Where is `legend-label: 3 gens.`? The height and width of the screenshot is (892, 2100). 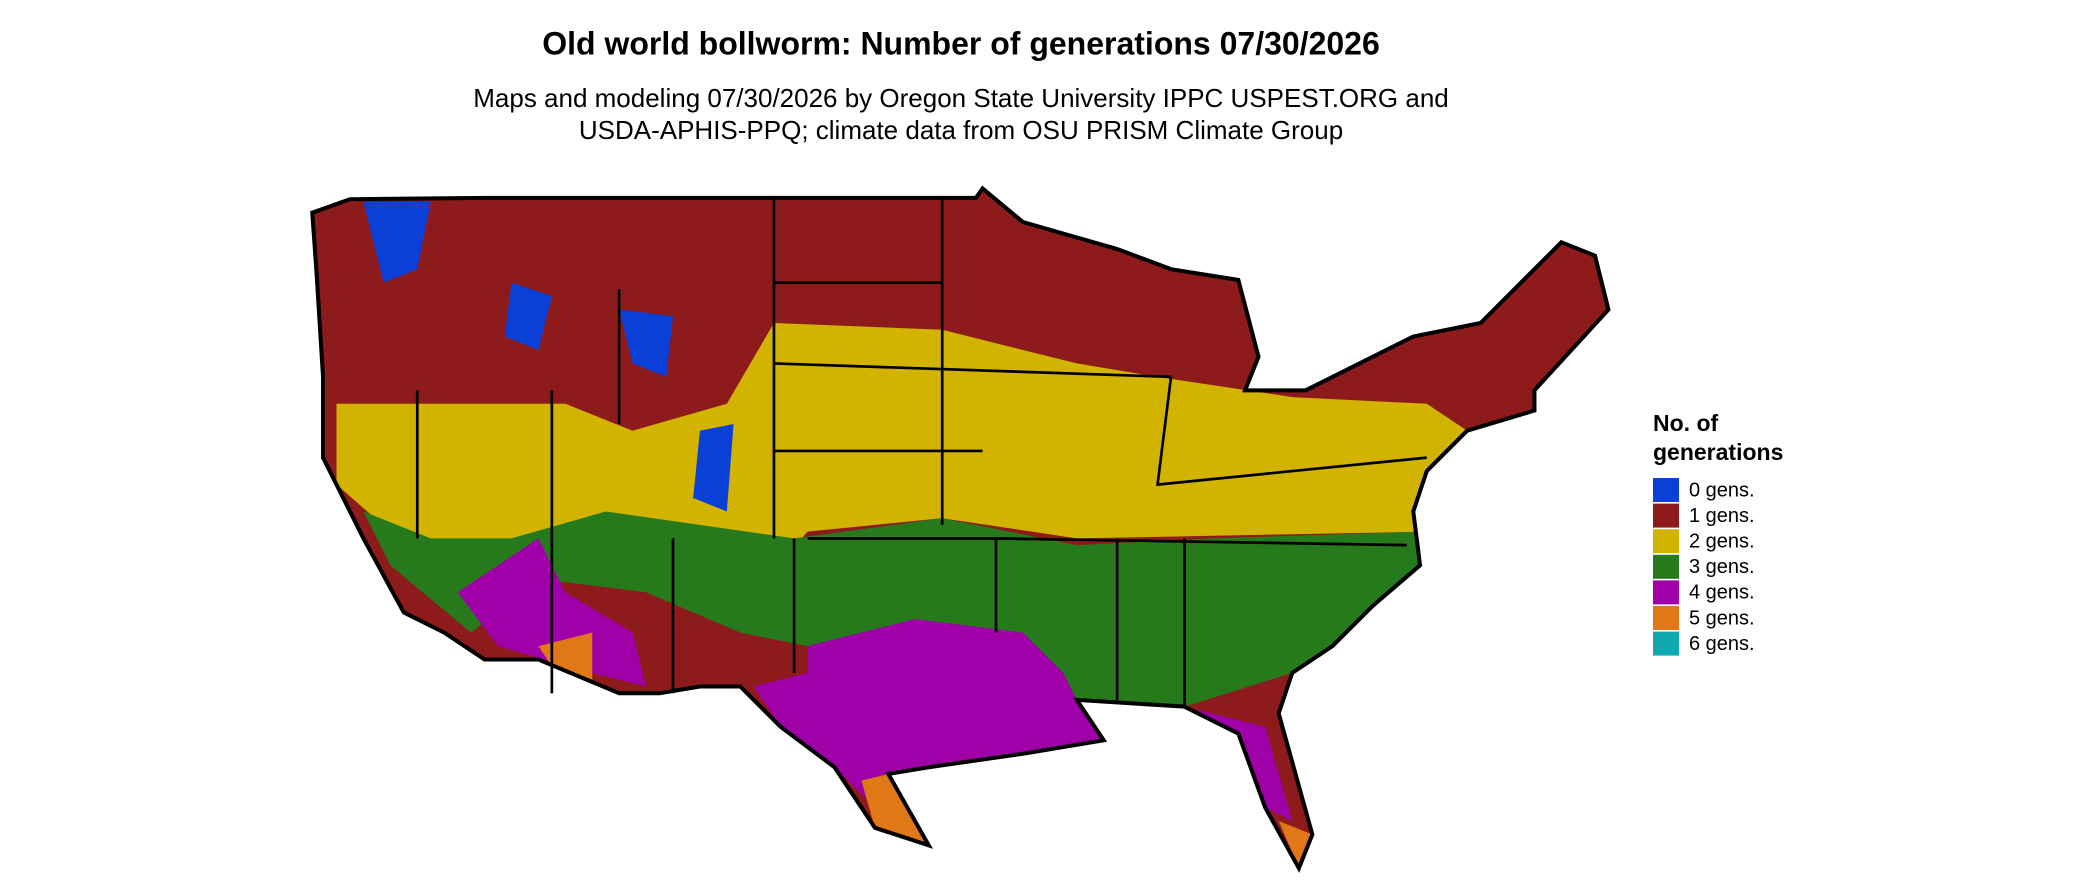 legend-label: 3 gens. is located at coordinates (1722, 567).